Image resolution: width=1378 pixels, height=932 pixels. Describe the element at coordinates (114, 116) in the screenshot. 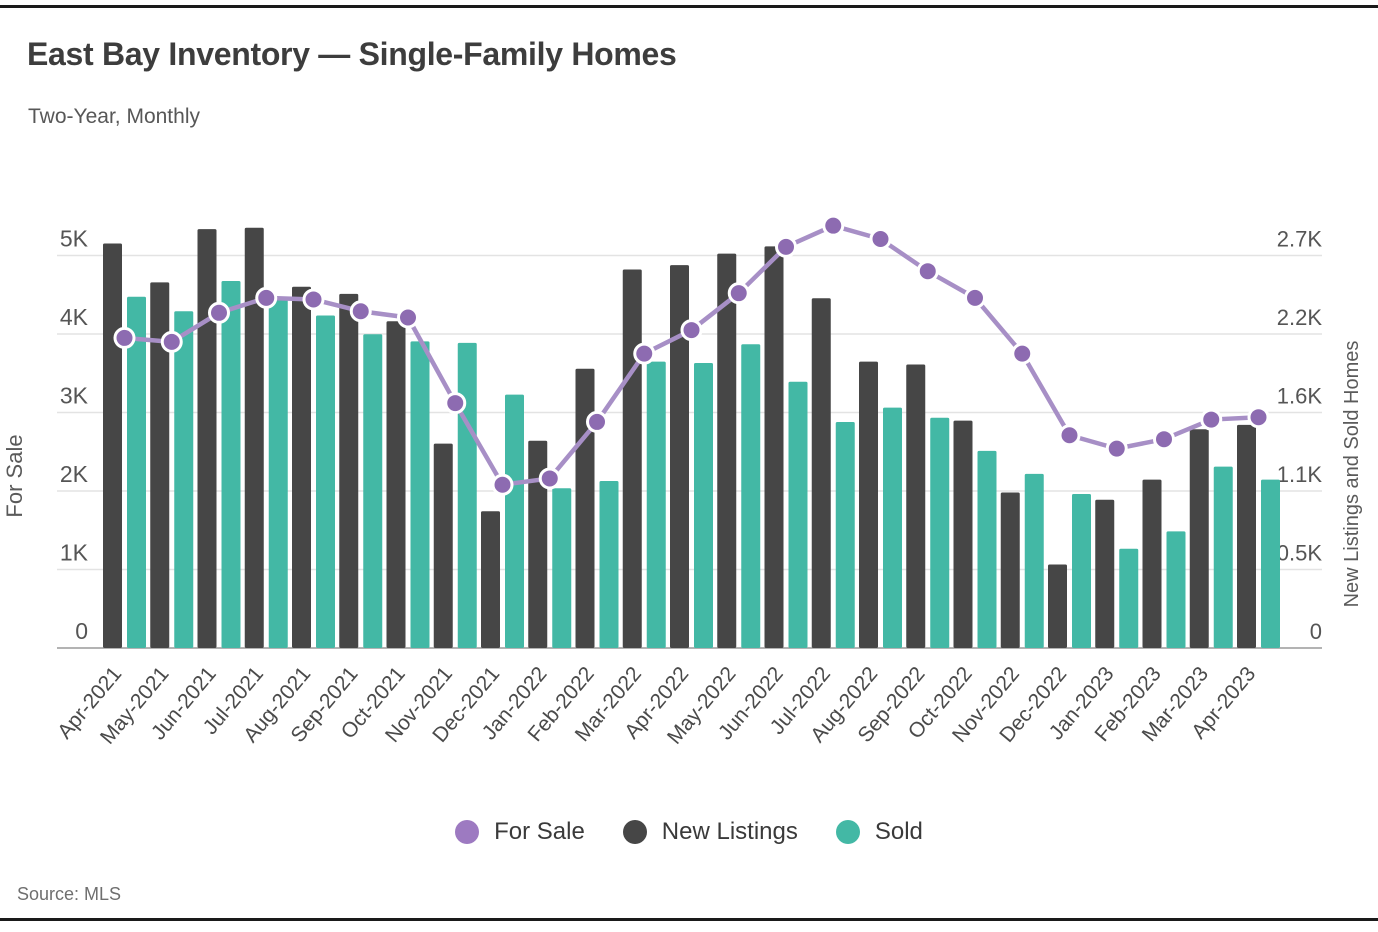

I see `chart-subtitle: Two-Year, Monthly` at that location.